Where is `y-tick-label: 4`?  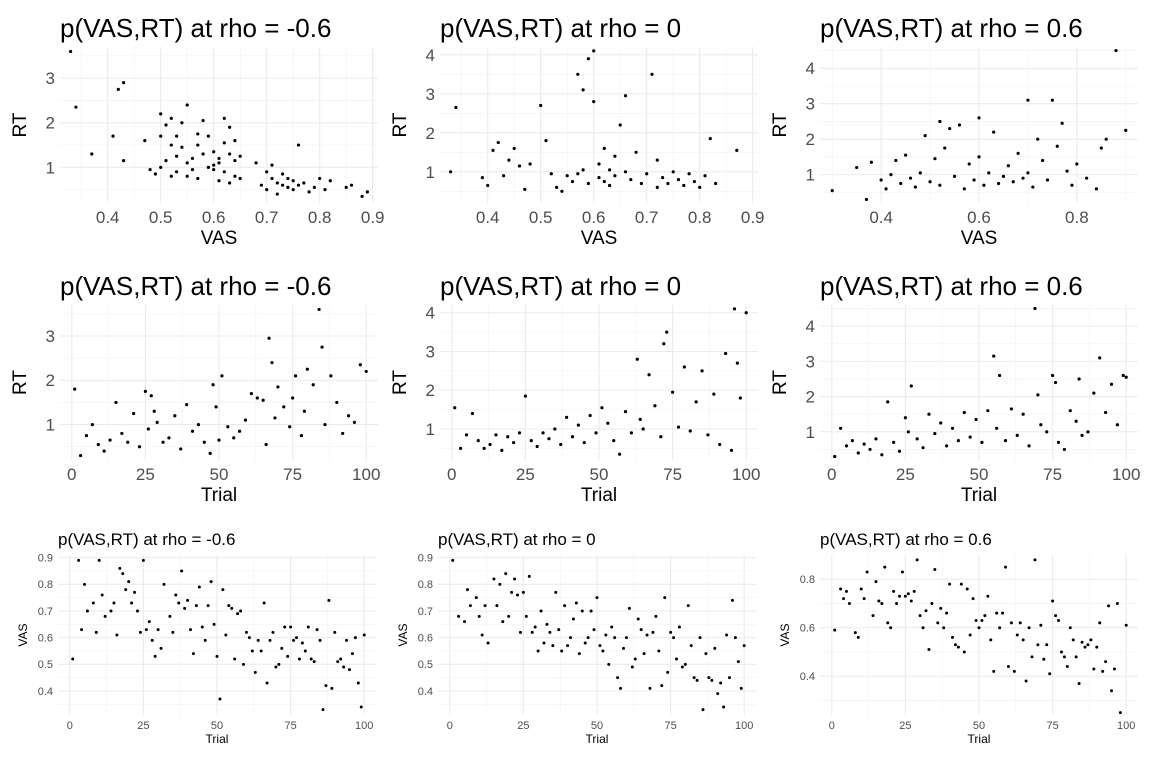 y-tick-label: 4 is located at coordinates (430, 313).